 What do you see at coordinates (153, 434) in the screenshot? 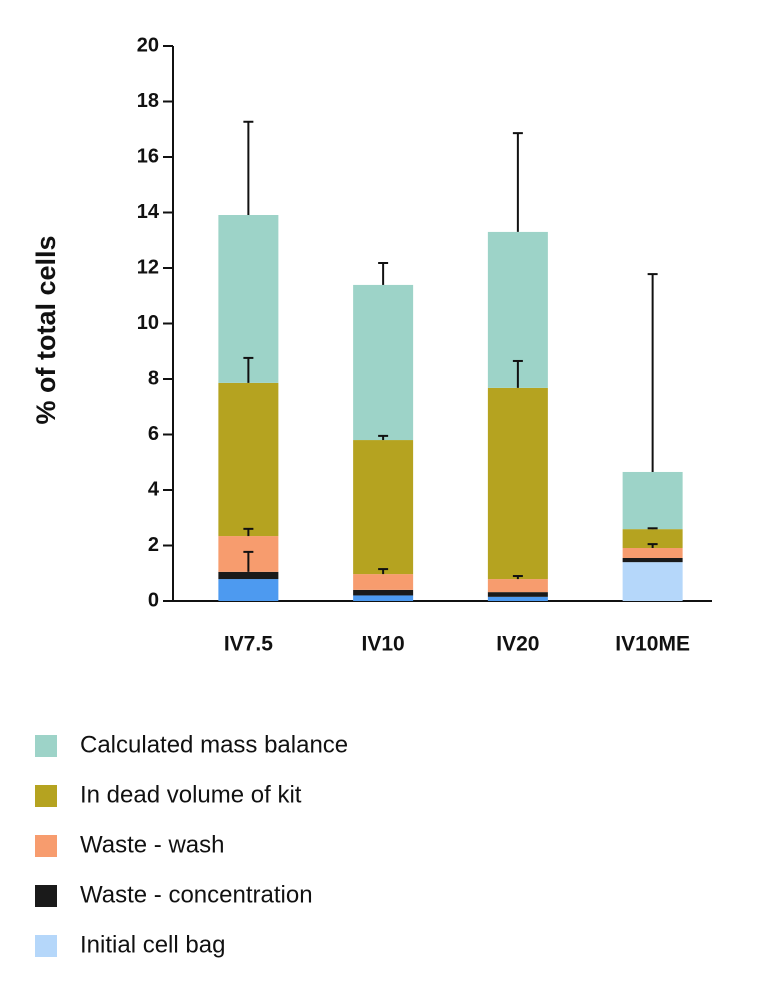
I see `y-tick-label: 6` at bounding box center [153, 434].